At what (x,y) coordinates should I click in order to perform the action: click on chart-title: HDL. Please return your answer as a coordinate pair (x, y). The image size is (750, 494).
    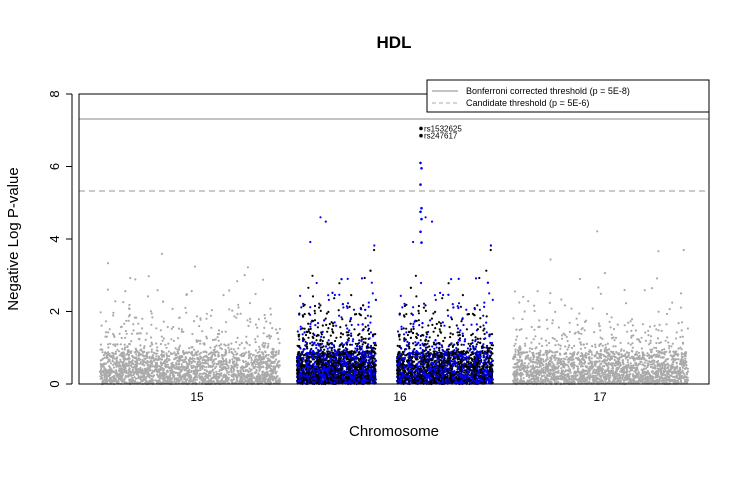
    Looking at the image, I should click on (394, 42).